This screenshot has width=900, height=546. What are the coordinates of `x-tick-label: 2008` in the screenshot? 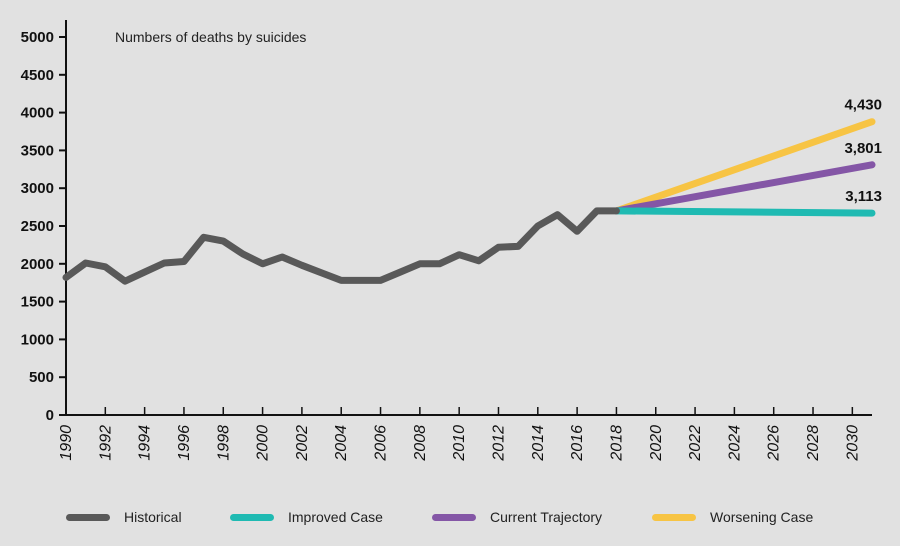 It's located at (420, 443).